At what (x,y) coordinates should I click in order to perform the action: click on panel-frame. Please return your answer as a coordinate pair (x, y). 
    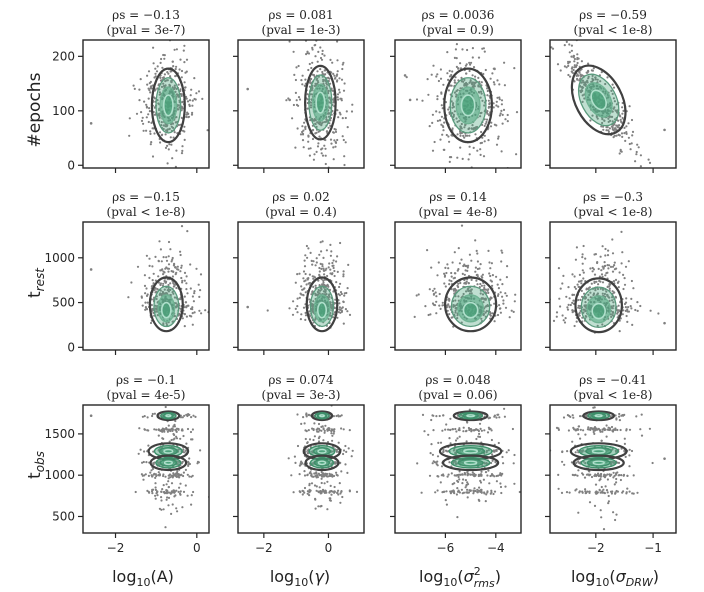
    Looking at the image, I should click on (146, 286).